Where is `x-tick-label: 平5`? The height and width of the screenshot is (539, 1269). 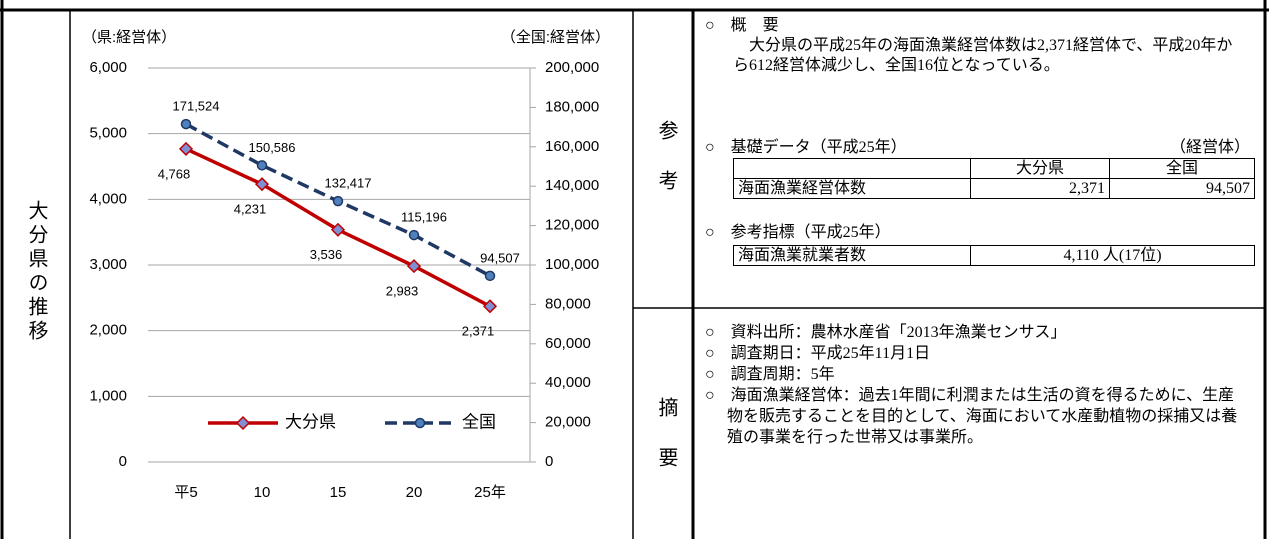
x-tick-label: 平5 is located at coordinates (185, 492).